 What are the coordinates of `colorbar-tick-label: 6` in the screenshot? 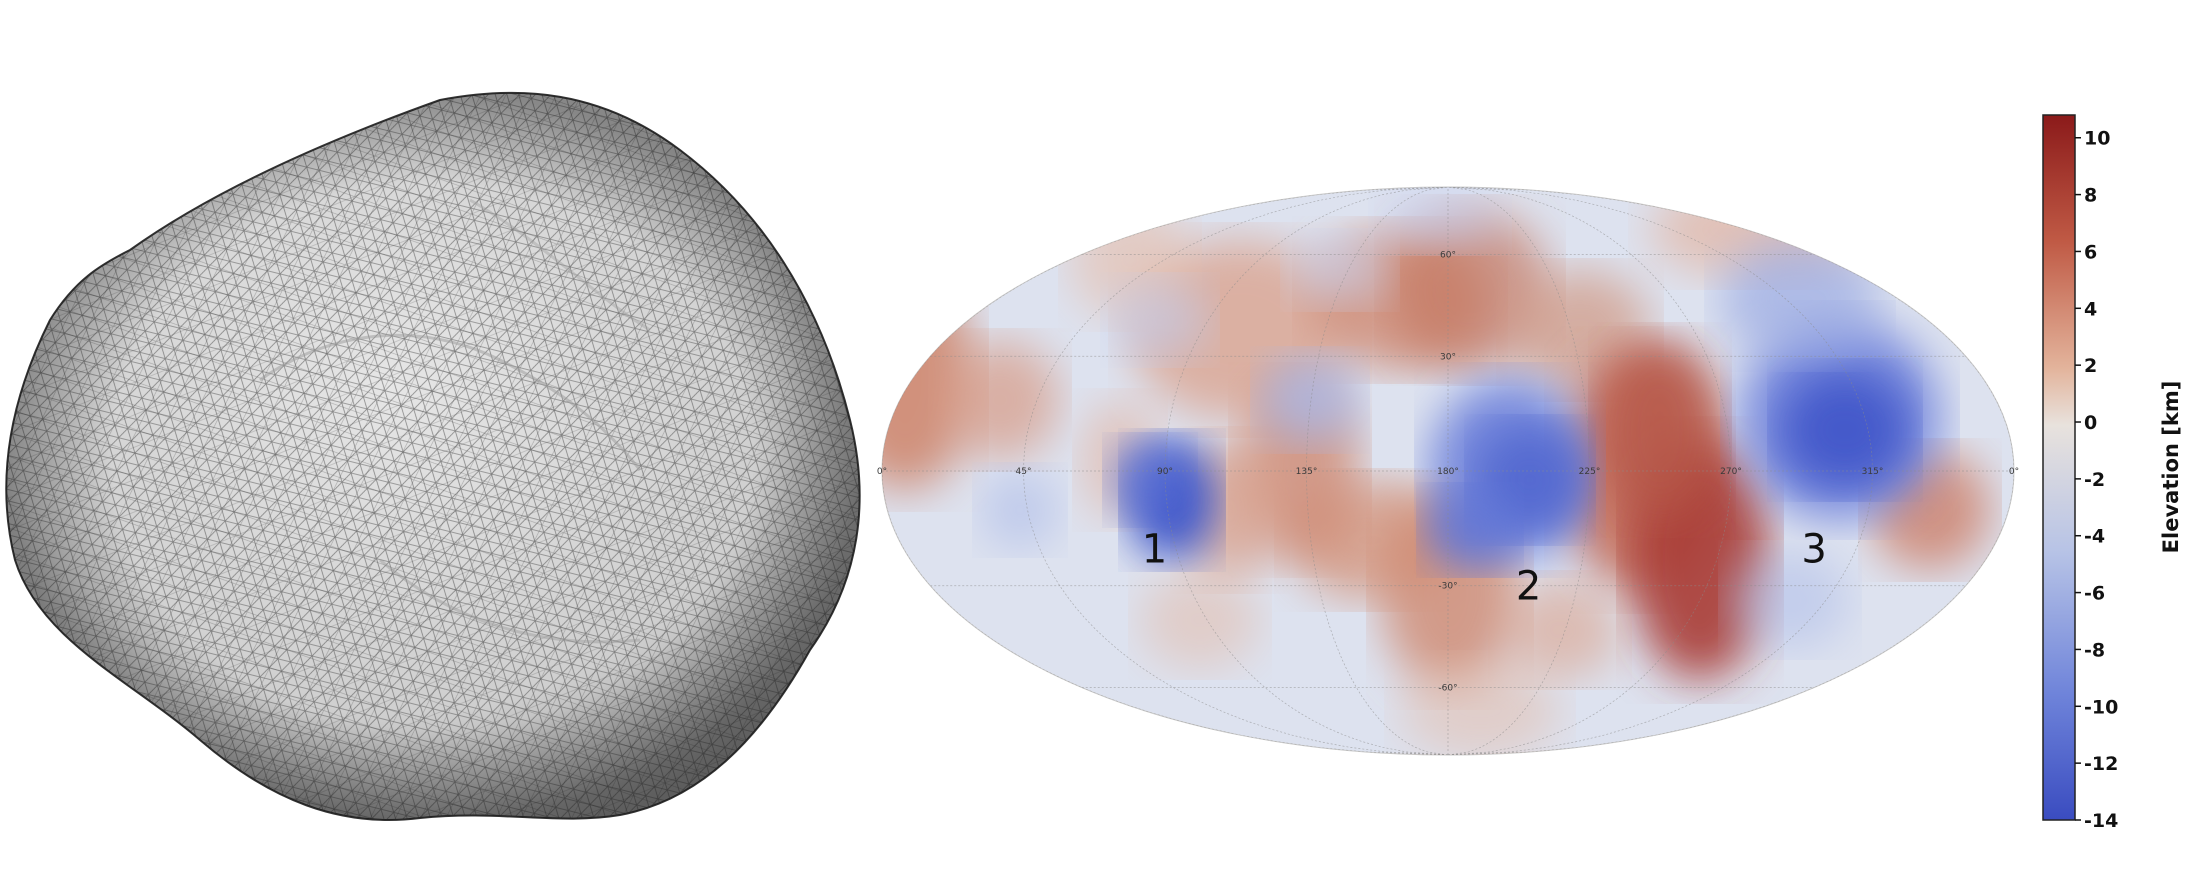 It's located at (2090, 252).